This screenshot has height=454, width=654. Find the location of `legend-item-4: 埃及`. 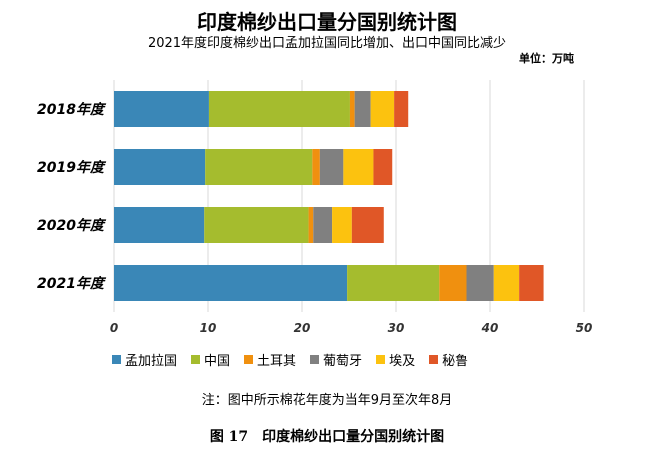

legend-item-4: 埃及 is located at coordinates (395, 359).